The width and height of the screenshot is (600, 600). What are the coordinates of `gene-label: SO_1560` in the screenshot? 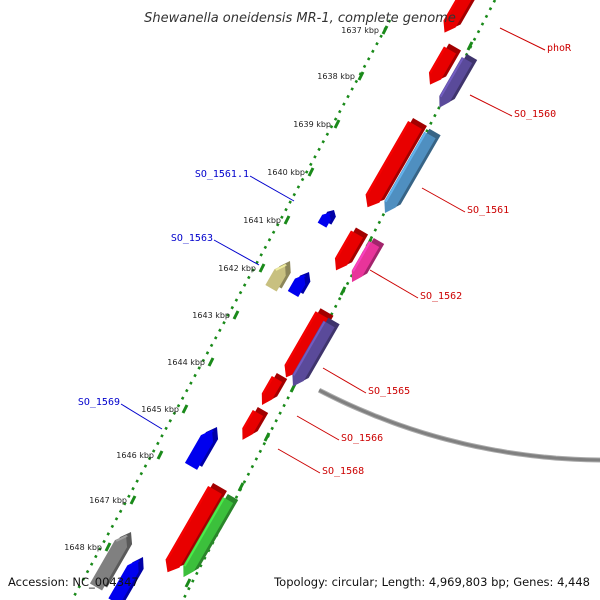 It's located at (535, 114).